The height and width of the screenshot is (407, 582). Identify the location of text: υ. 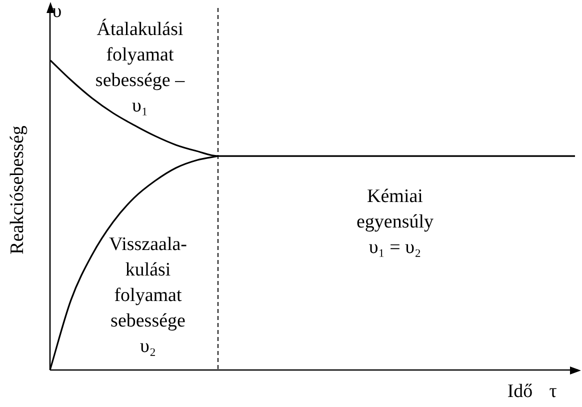
(57, 11).